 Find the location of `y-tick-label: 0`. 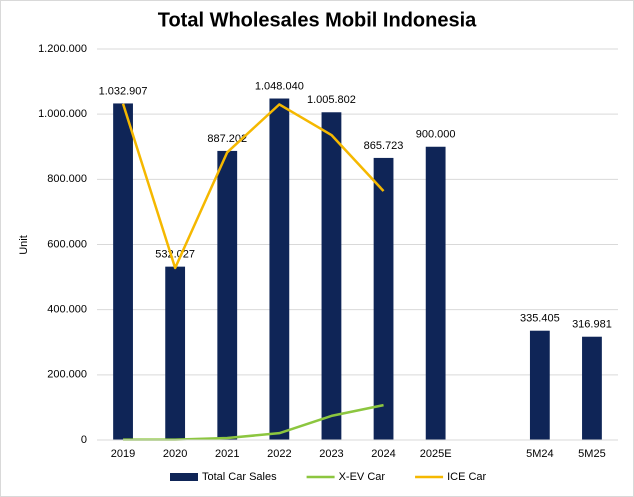

y-tick-label: 0 is located at coordinates (84, 440).